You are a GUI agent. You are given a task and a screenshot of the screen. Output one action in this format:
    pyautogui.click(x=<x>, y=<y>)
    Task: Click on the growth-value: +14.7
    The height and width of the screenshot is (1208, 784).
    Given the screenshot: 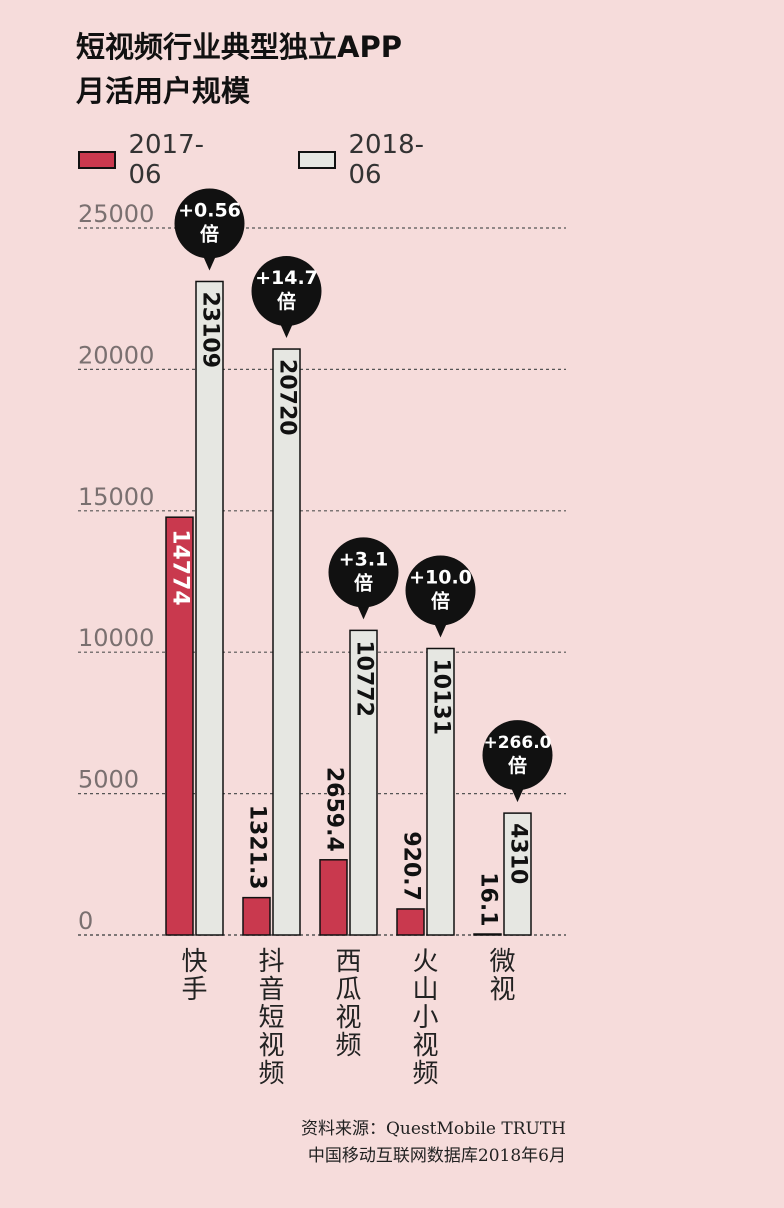 What is the action you would take?
    pyautogui.click(x=286, y=278)
    